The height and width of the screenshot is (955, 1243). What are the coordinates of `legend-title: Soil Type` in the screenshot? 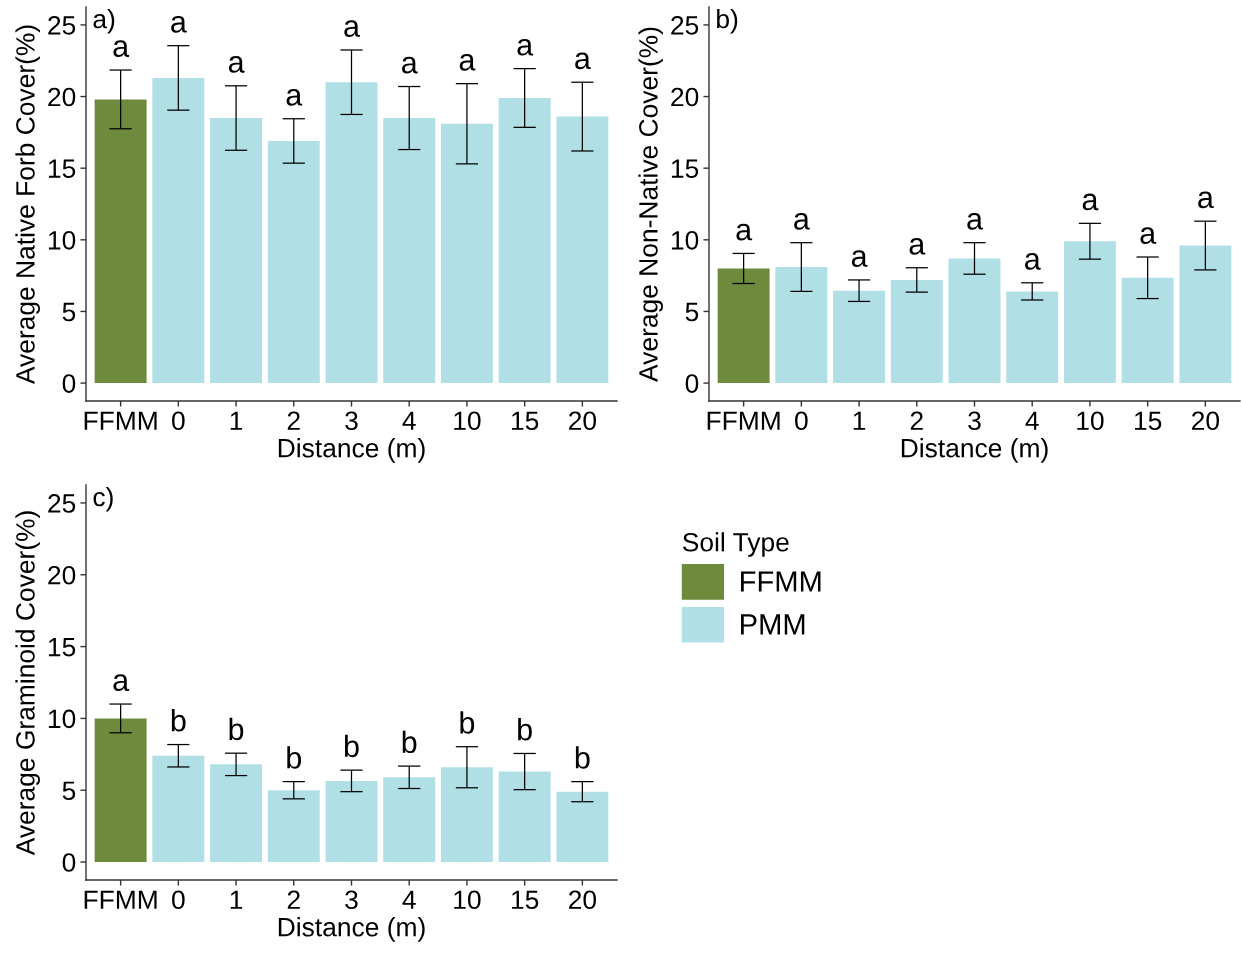 It's located at (735, 544).